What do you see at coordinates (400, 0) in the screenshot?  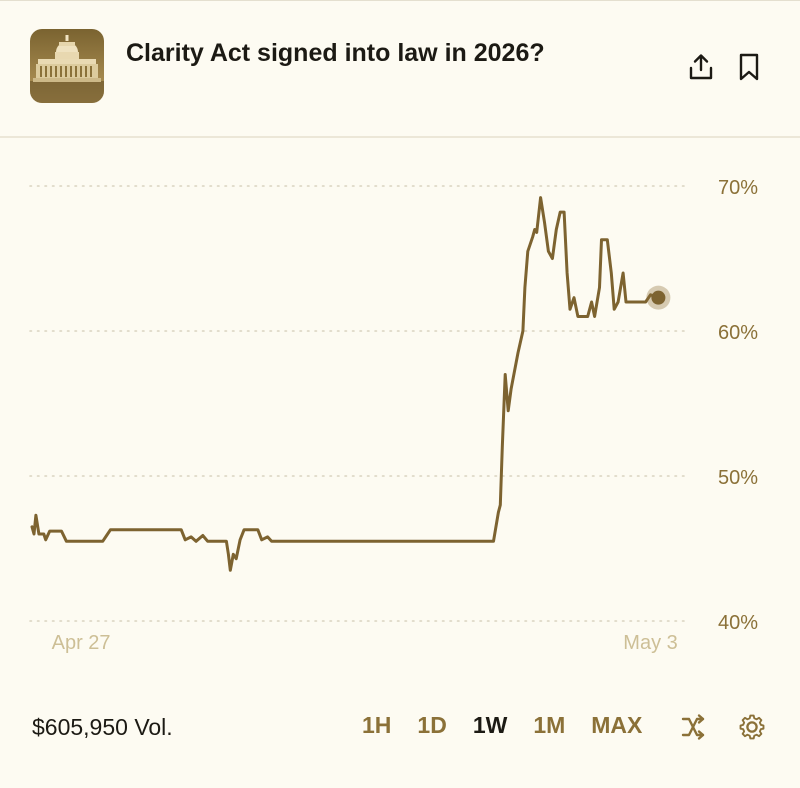 I see `top-divider` at bounding box center [400, 0].